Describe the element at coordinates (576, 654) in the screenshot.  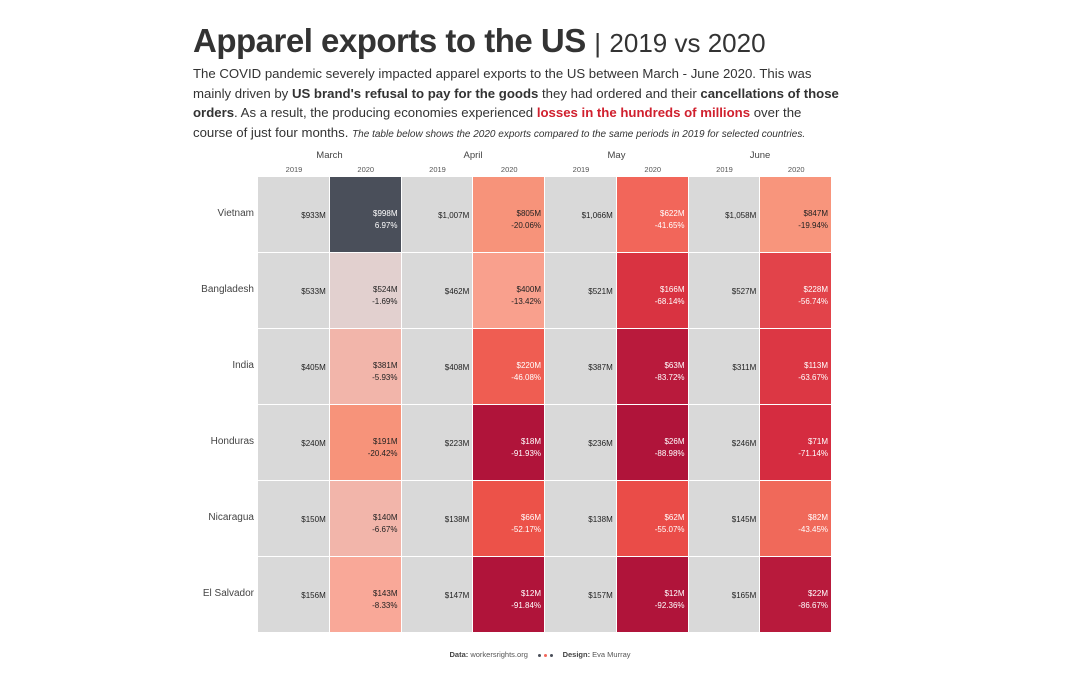
I see `footer-design-label: Design:` at that location.